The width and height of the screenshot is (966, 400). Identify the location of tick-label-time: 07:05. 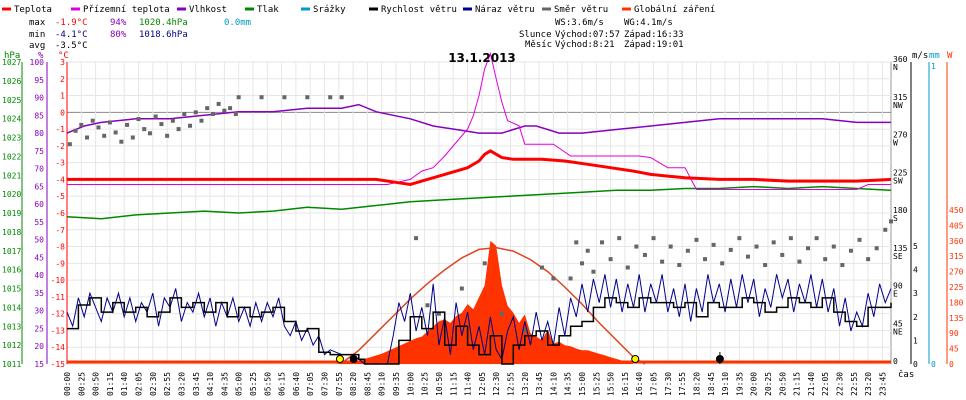
(310, 384).